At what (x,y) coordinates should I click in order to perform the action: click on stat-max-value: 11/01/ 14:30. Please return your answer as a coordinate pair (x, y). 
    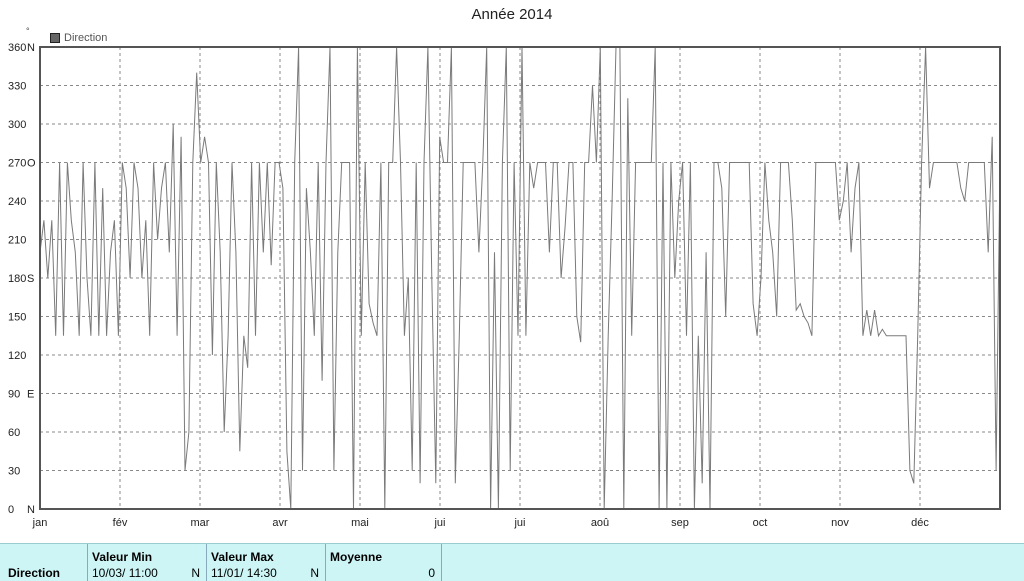
    Looking at the image, I should click on (244, 573).